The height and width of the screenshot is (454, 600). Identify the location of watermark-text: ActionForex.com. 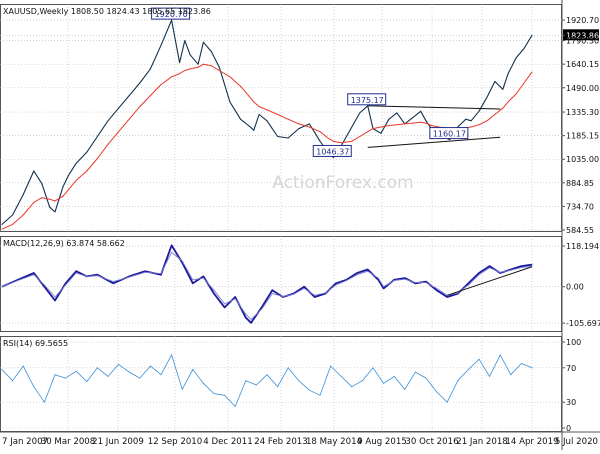
(342, 183).